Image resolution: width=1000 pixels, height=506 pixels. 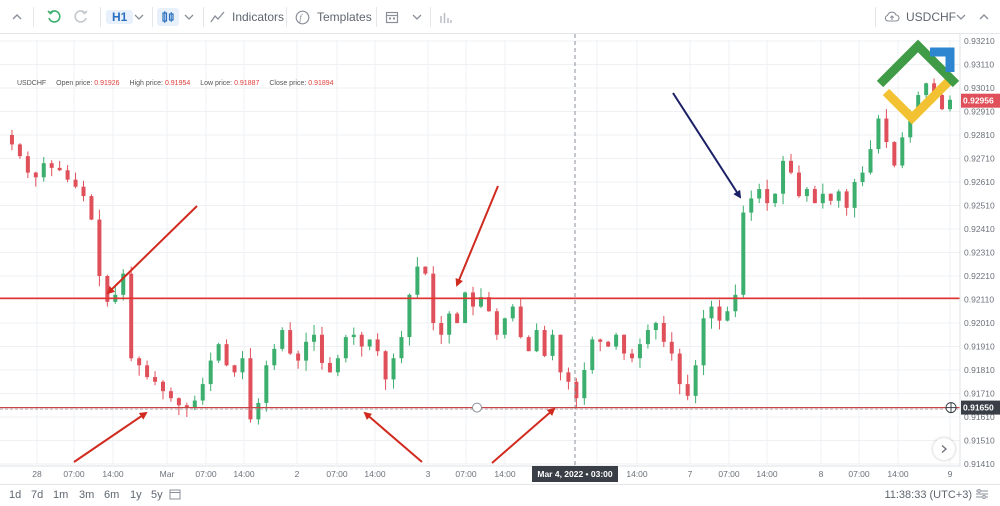 I want to click on indicators-button: Indicators, so click(x=247, y=17).